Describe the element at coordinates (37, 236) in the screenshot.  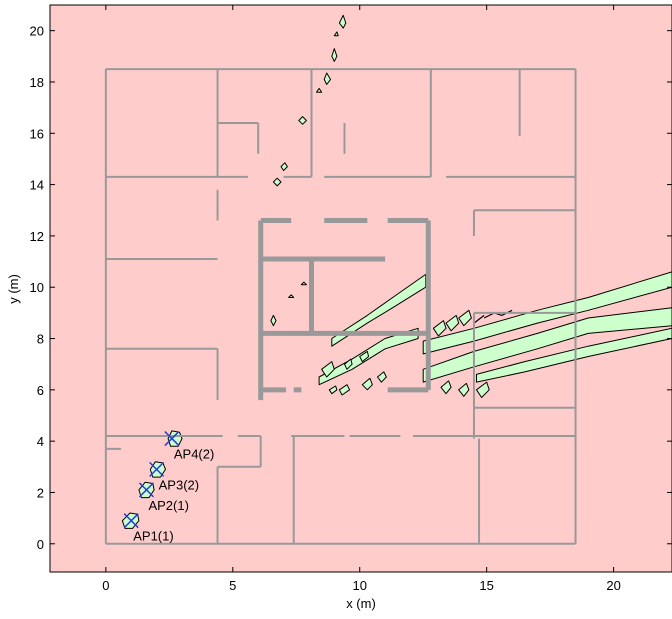
I see `y-tick-label: 12` at that location.